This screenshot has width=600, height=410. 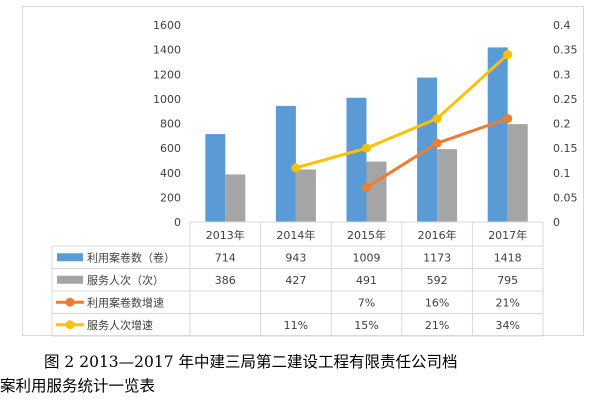 I want to click on legend-entry: 利用案卷数（卷）, so click(x=131, y=257).